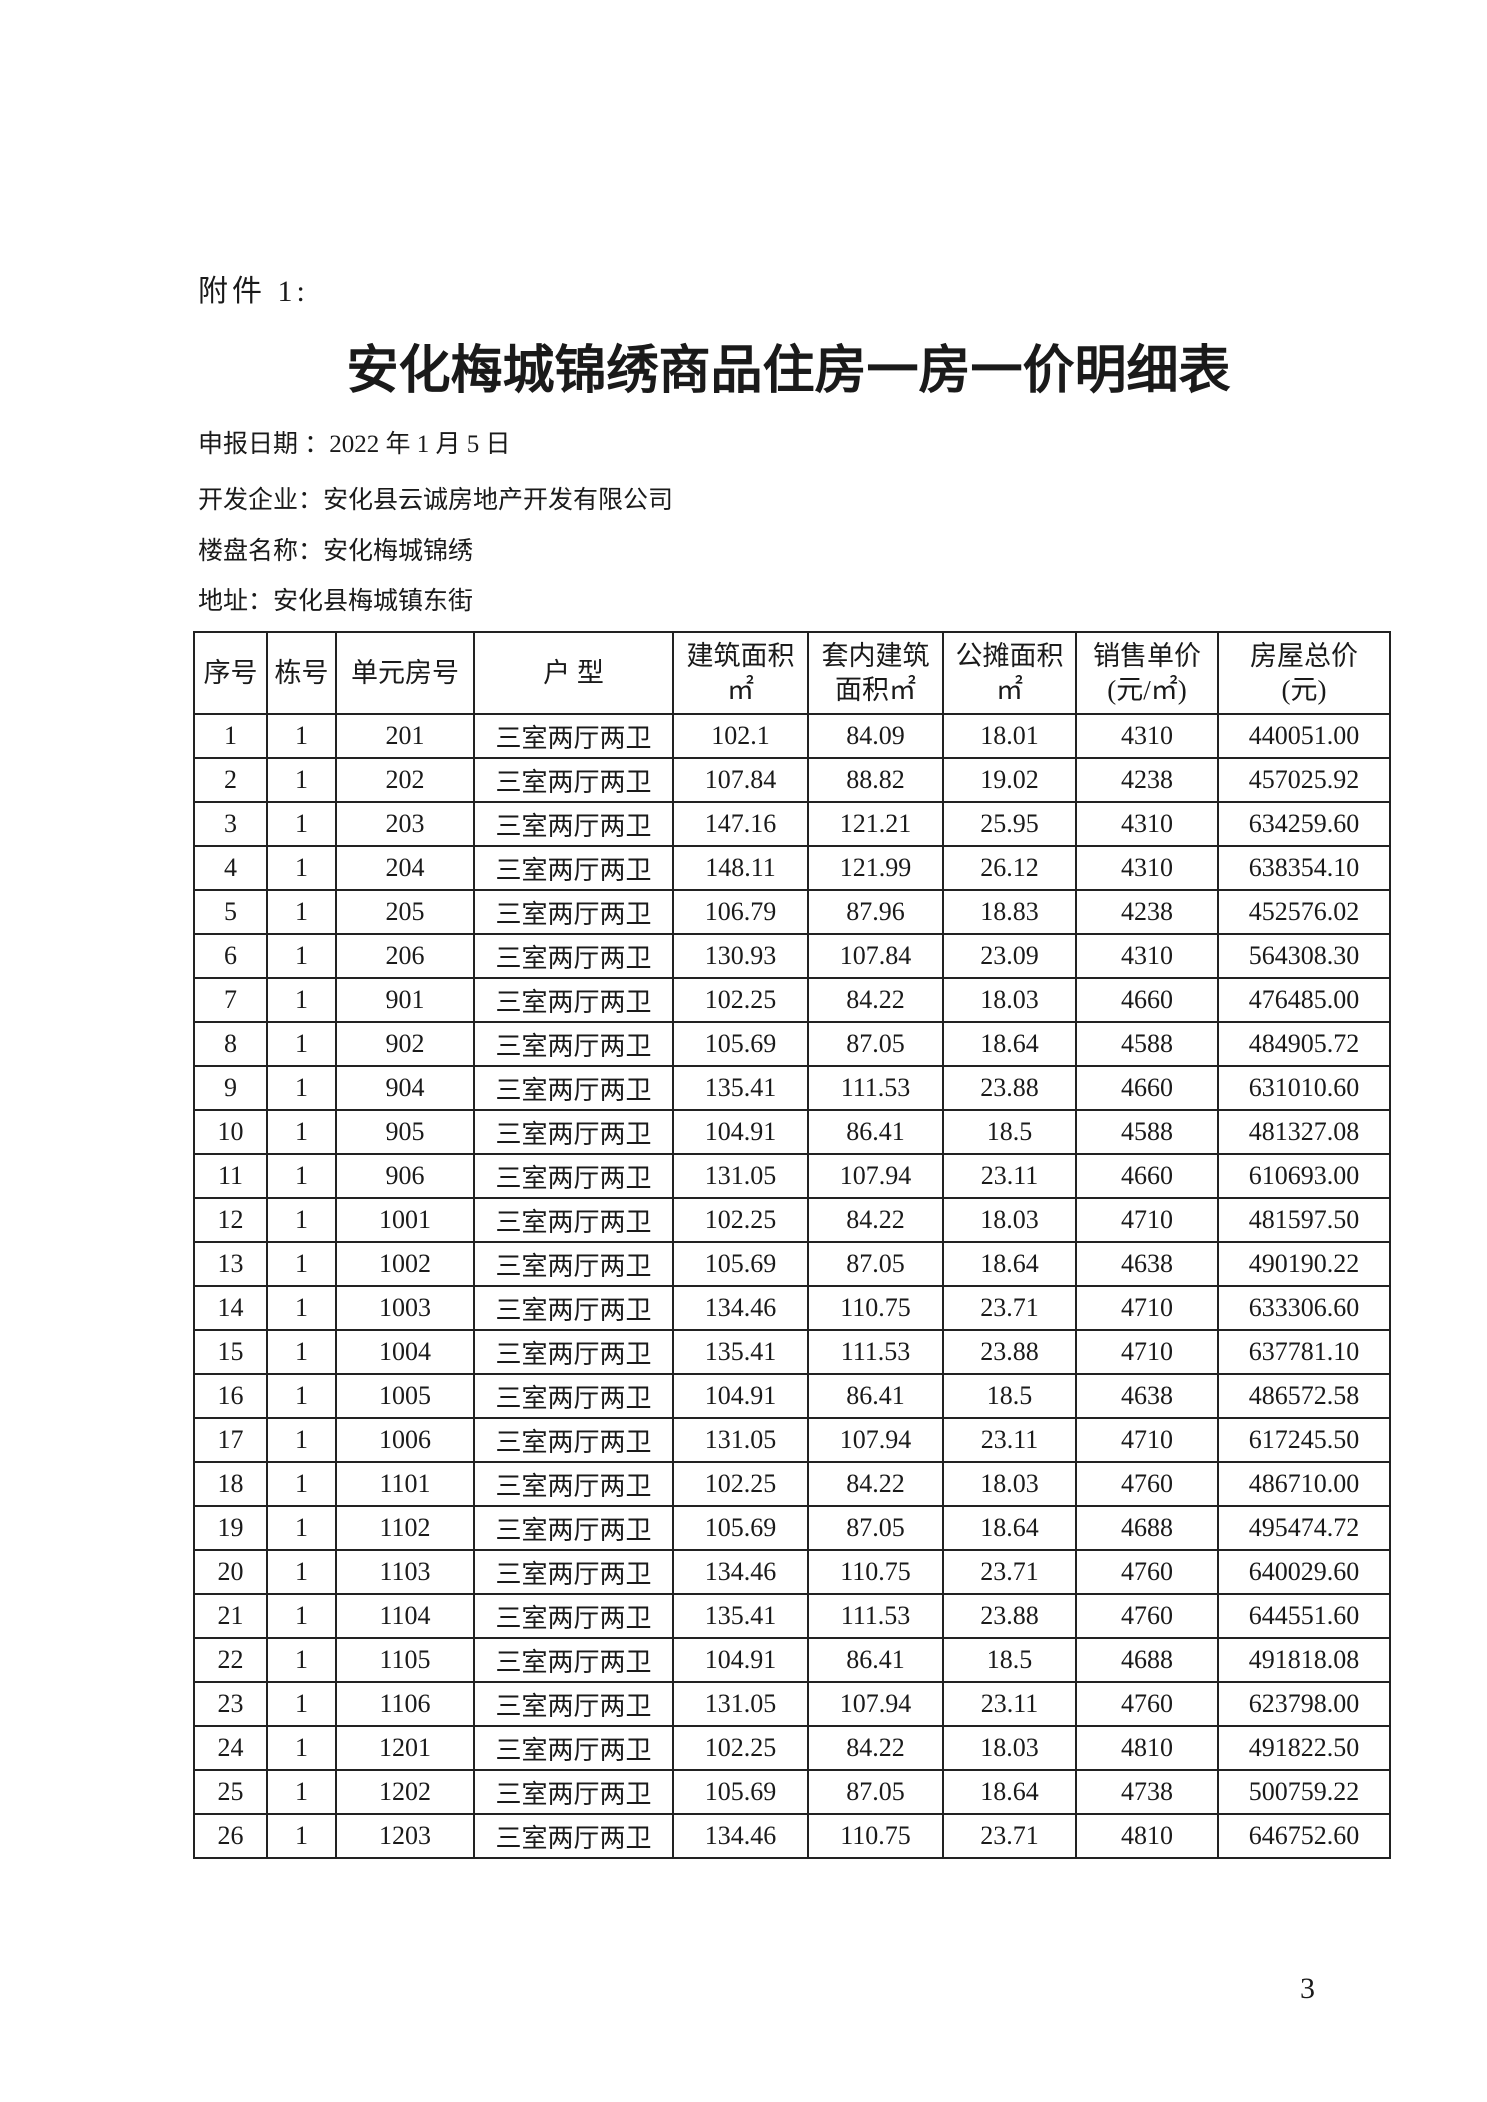  What do you see at coordinates (230, 1704) in the screenshot?
I see `table-cell: 23` at bounding box center [230, 1704].